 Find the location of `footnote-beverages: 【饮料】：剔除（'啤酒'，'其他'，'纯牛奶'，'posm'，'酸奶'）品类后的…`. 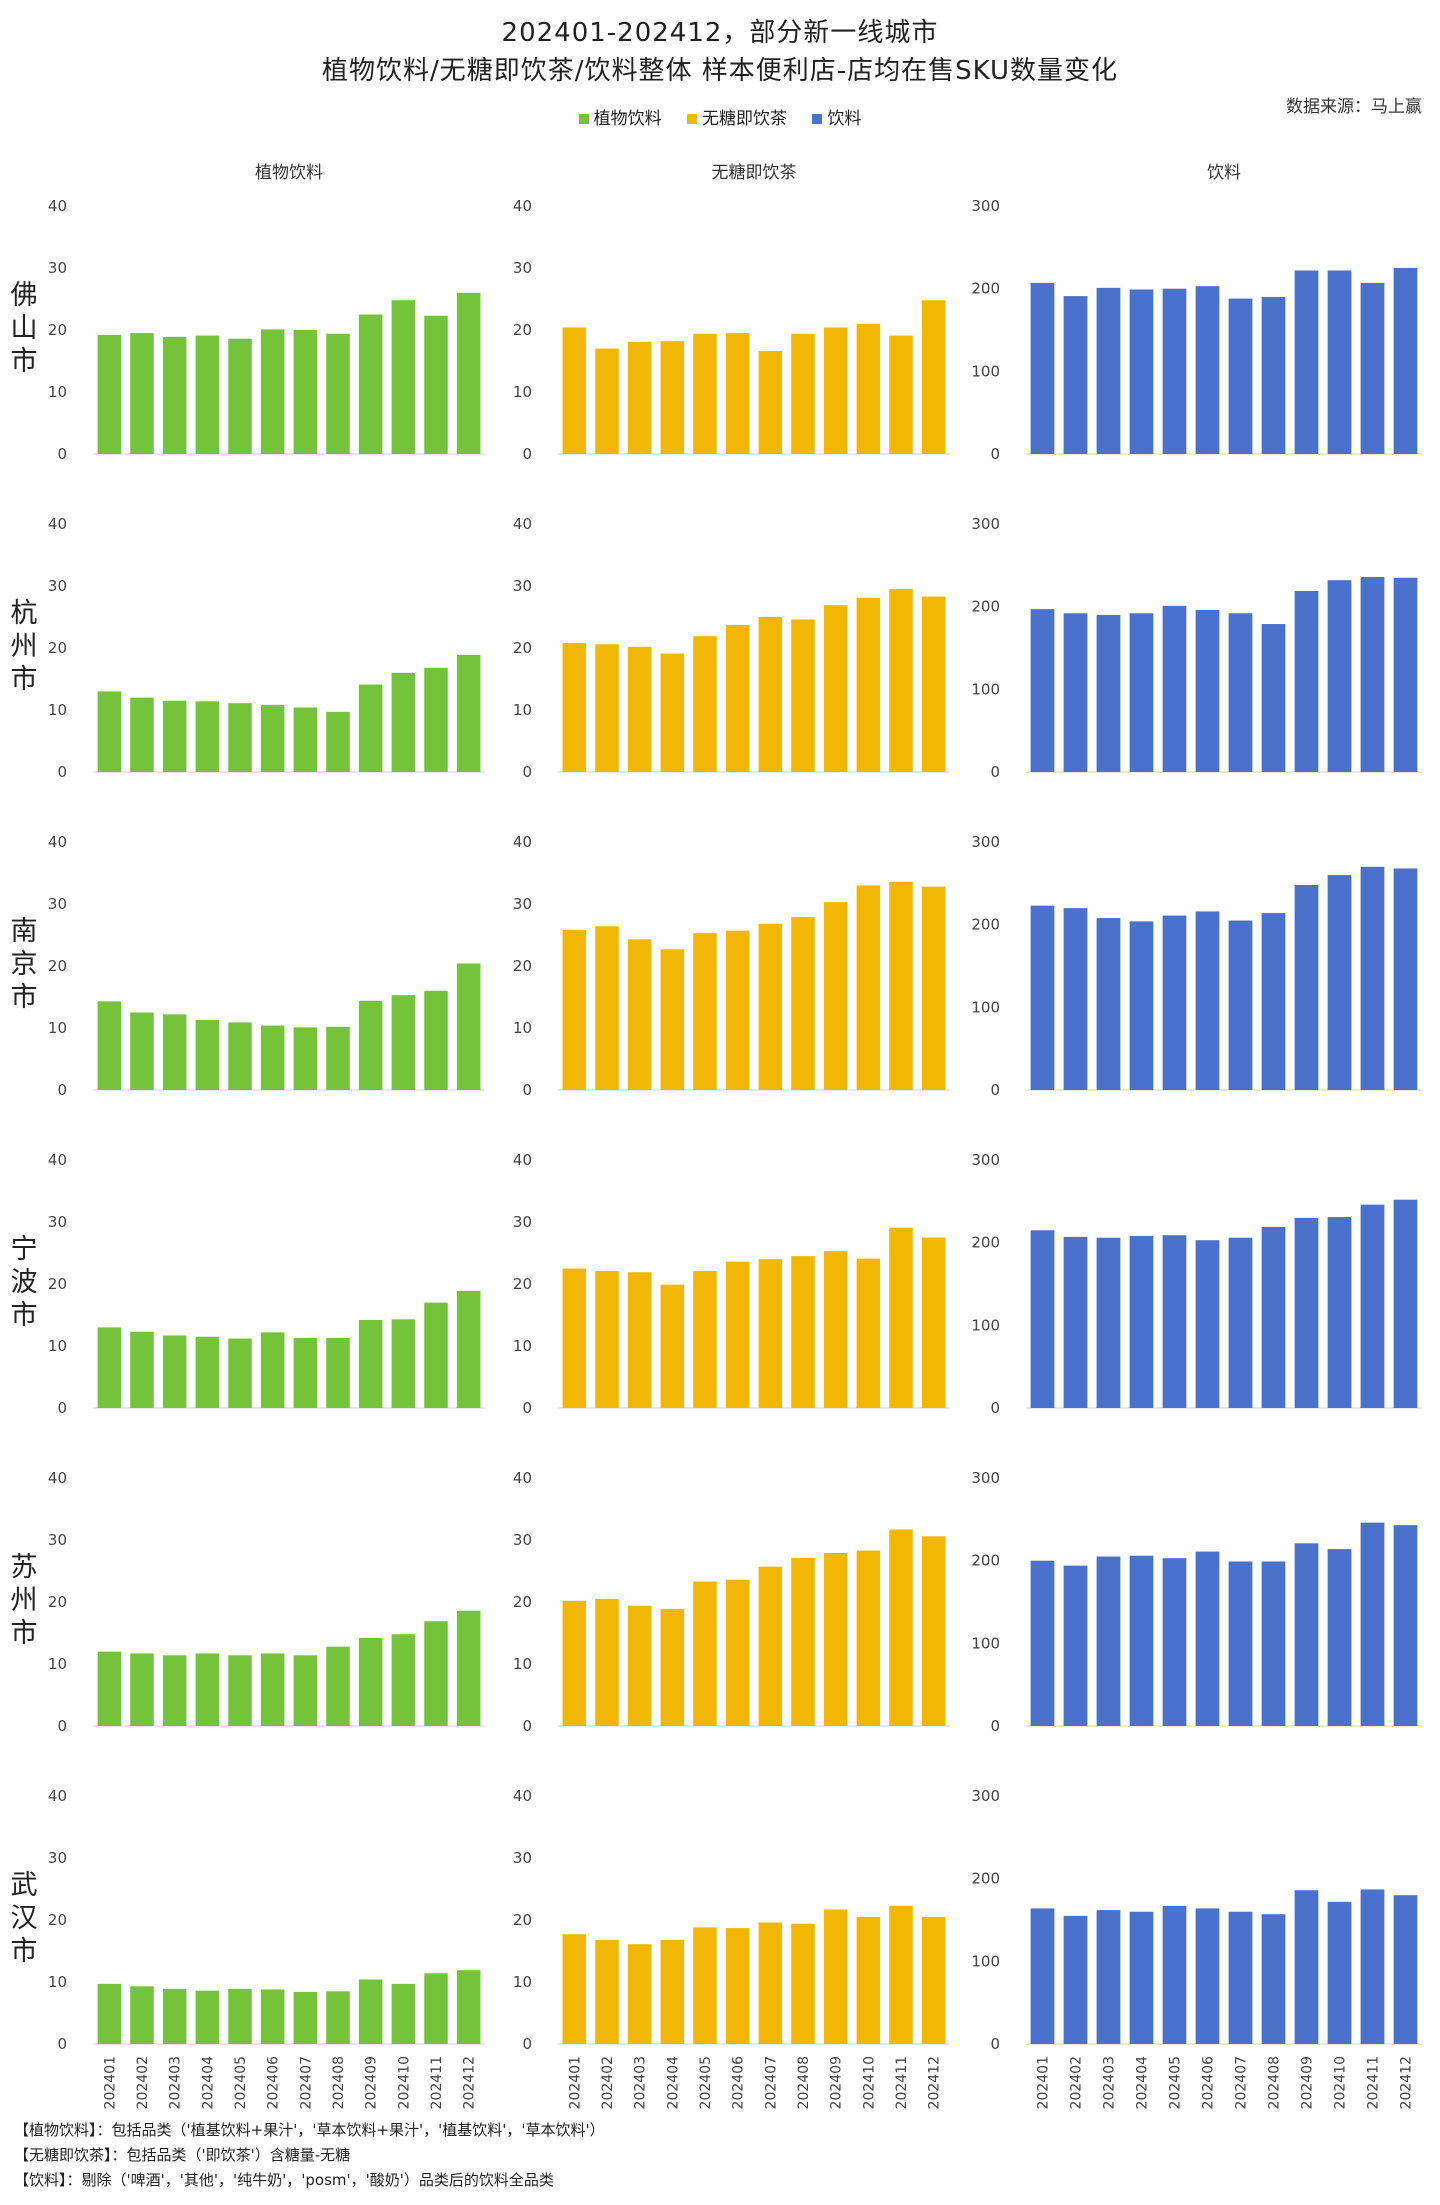

footnote-beverages: 【饮料】：剔除（'啤酒'，'其他'，'纯牛奶'，'posm'，'酸奶'）品类后的… is located at coordinates (284, 2180).